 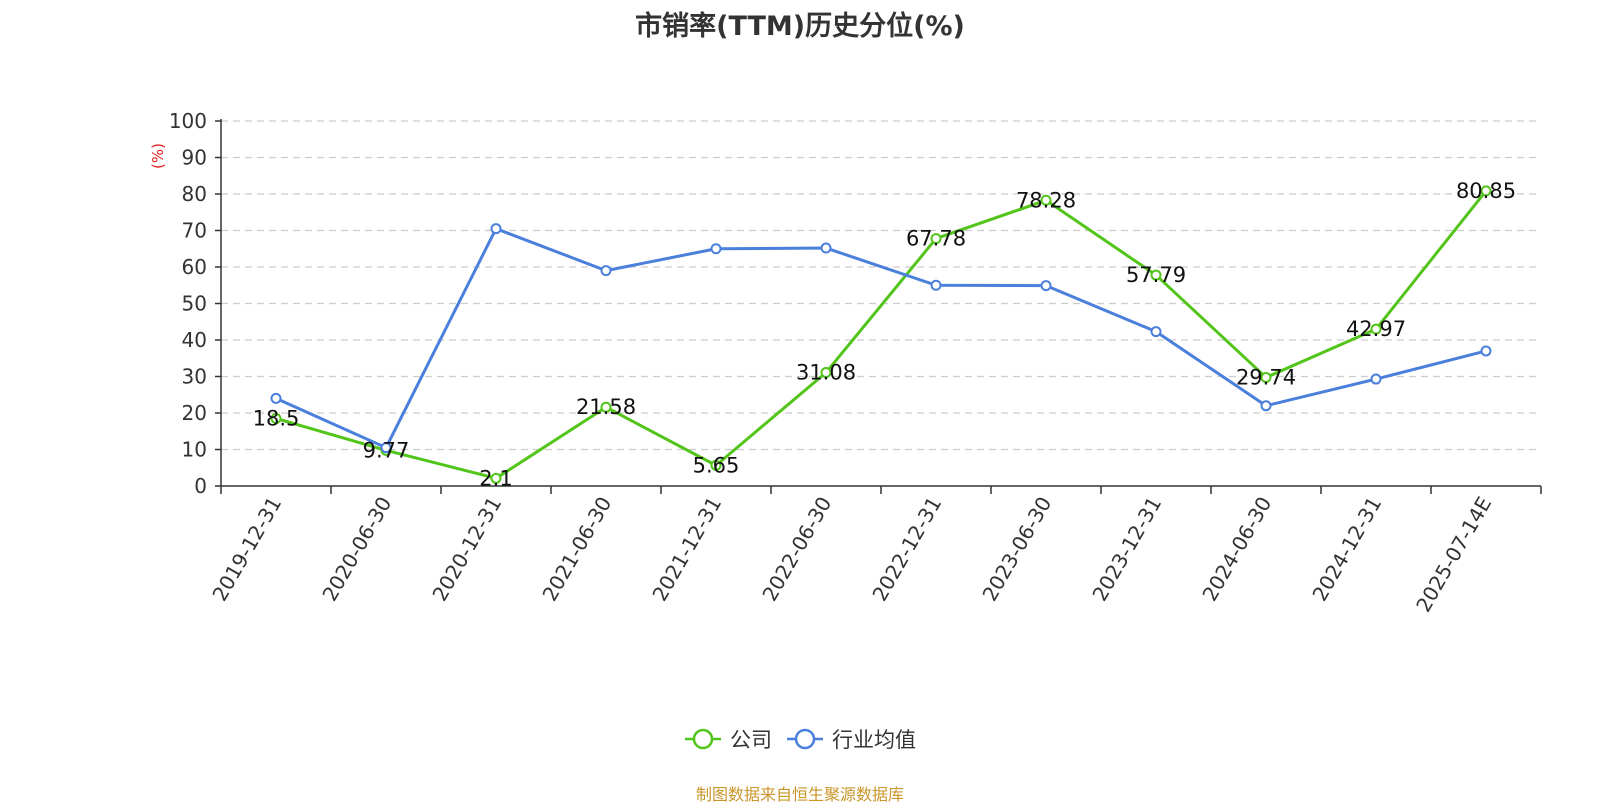 What do you see at coordinates (686, 549) in the screenshot?
I see `x-tick-label: 2021-12-31` at bounding box center [686, 549].